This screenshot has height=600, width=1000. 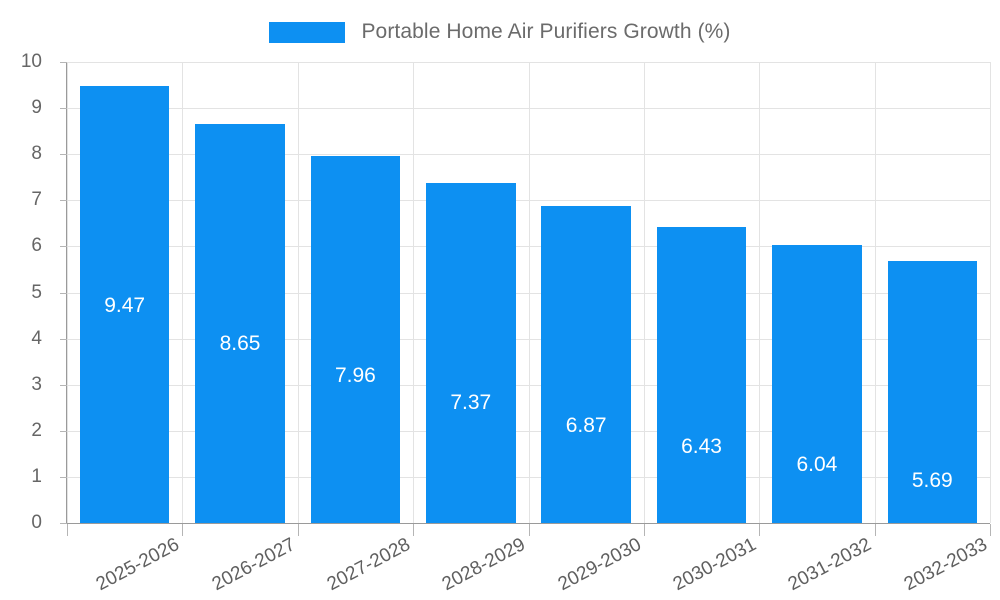 I want to click on y-tick-label: 10, so click(x=31, y=61).